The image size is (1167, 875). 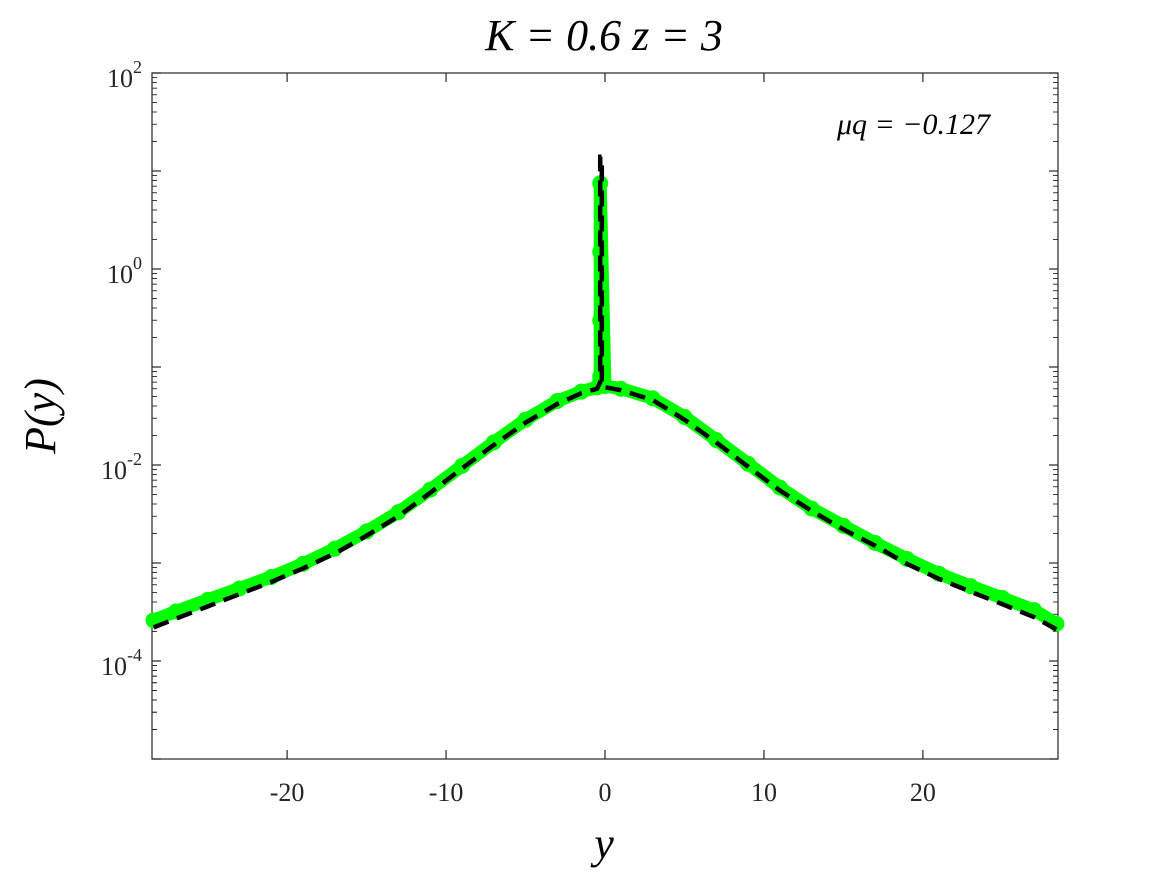 I want to click on x-tick-label: 20, so click(x=923, y=792).